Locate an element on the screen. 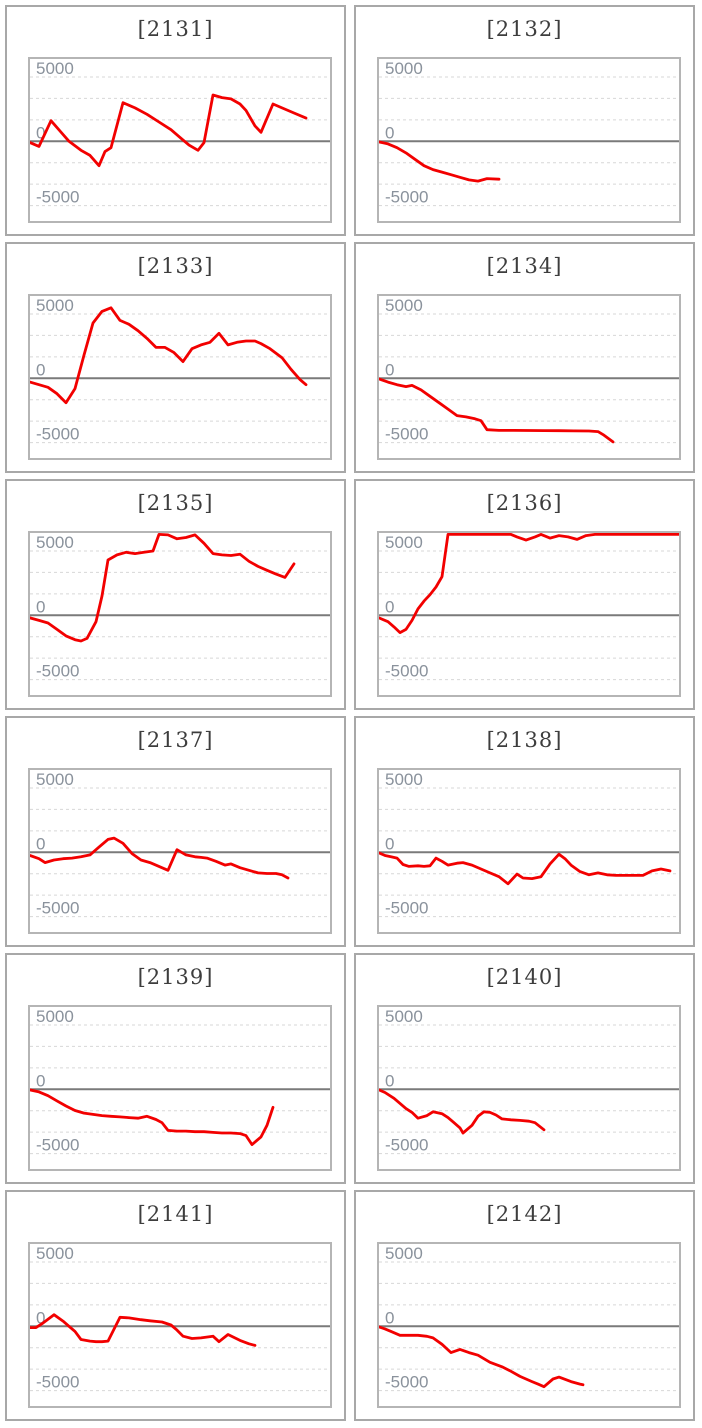 This screenshot has width=702, height=1428. machine-chart-cell: [2135] 5000 0 -5000 is located at coordinates (175, 594).